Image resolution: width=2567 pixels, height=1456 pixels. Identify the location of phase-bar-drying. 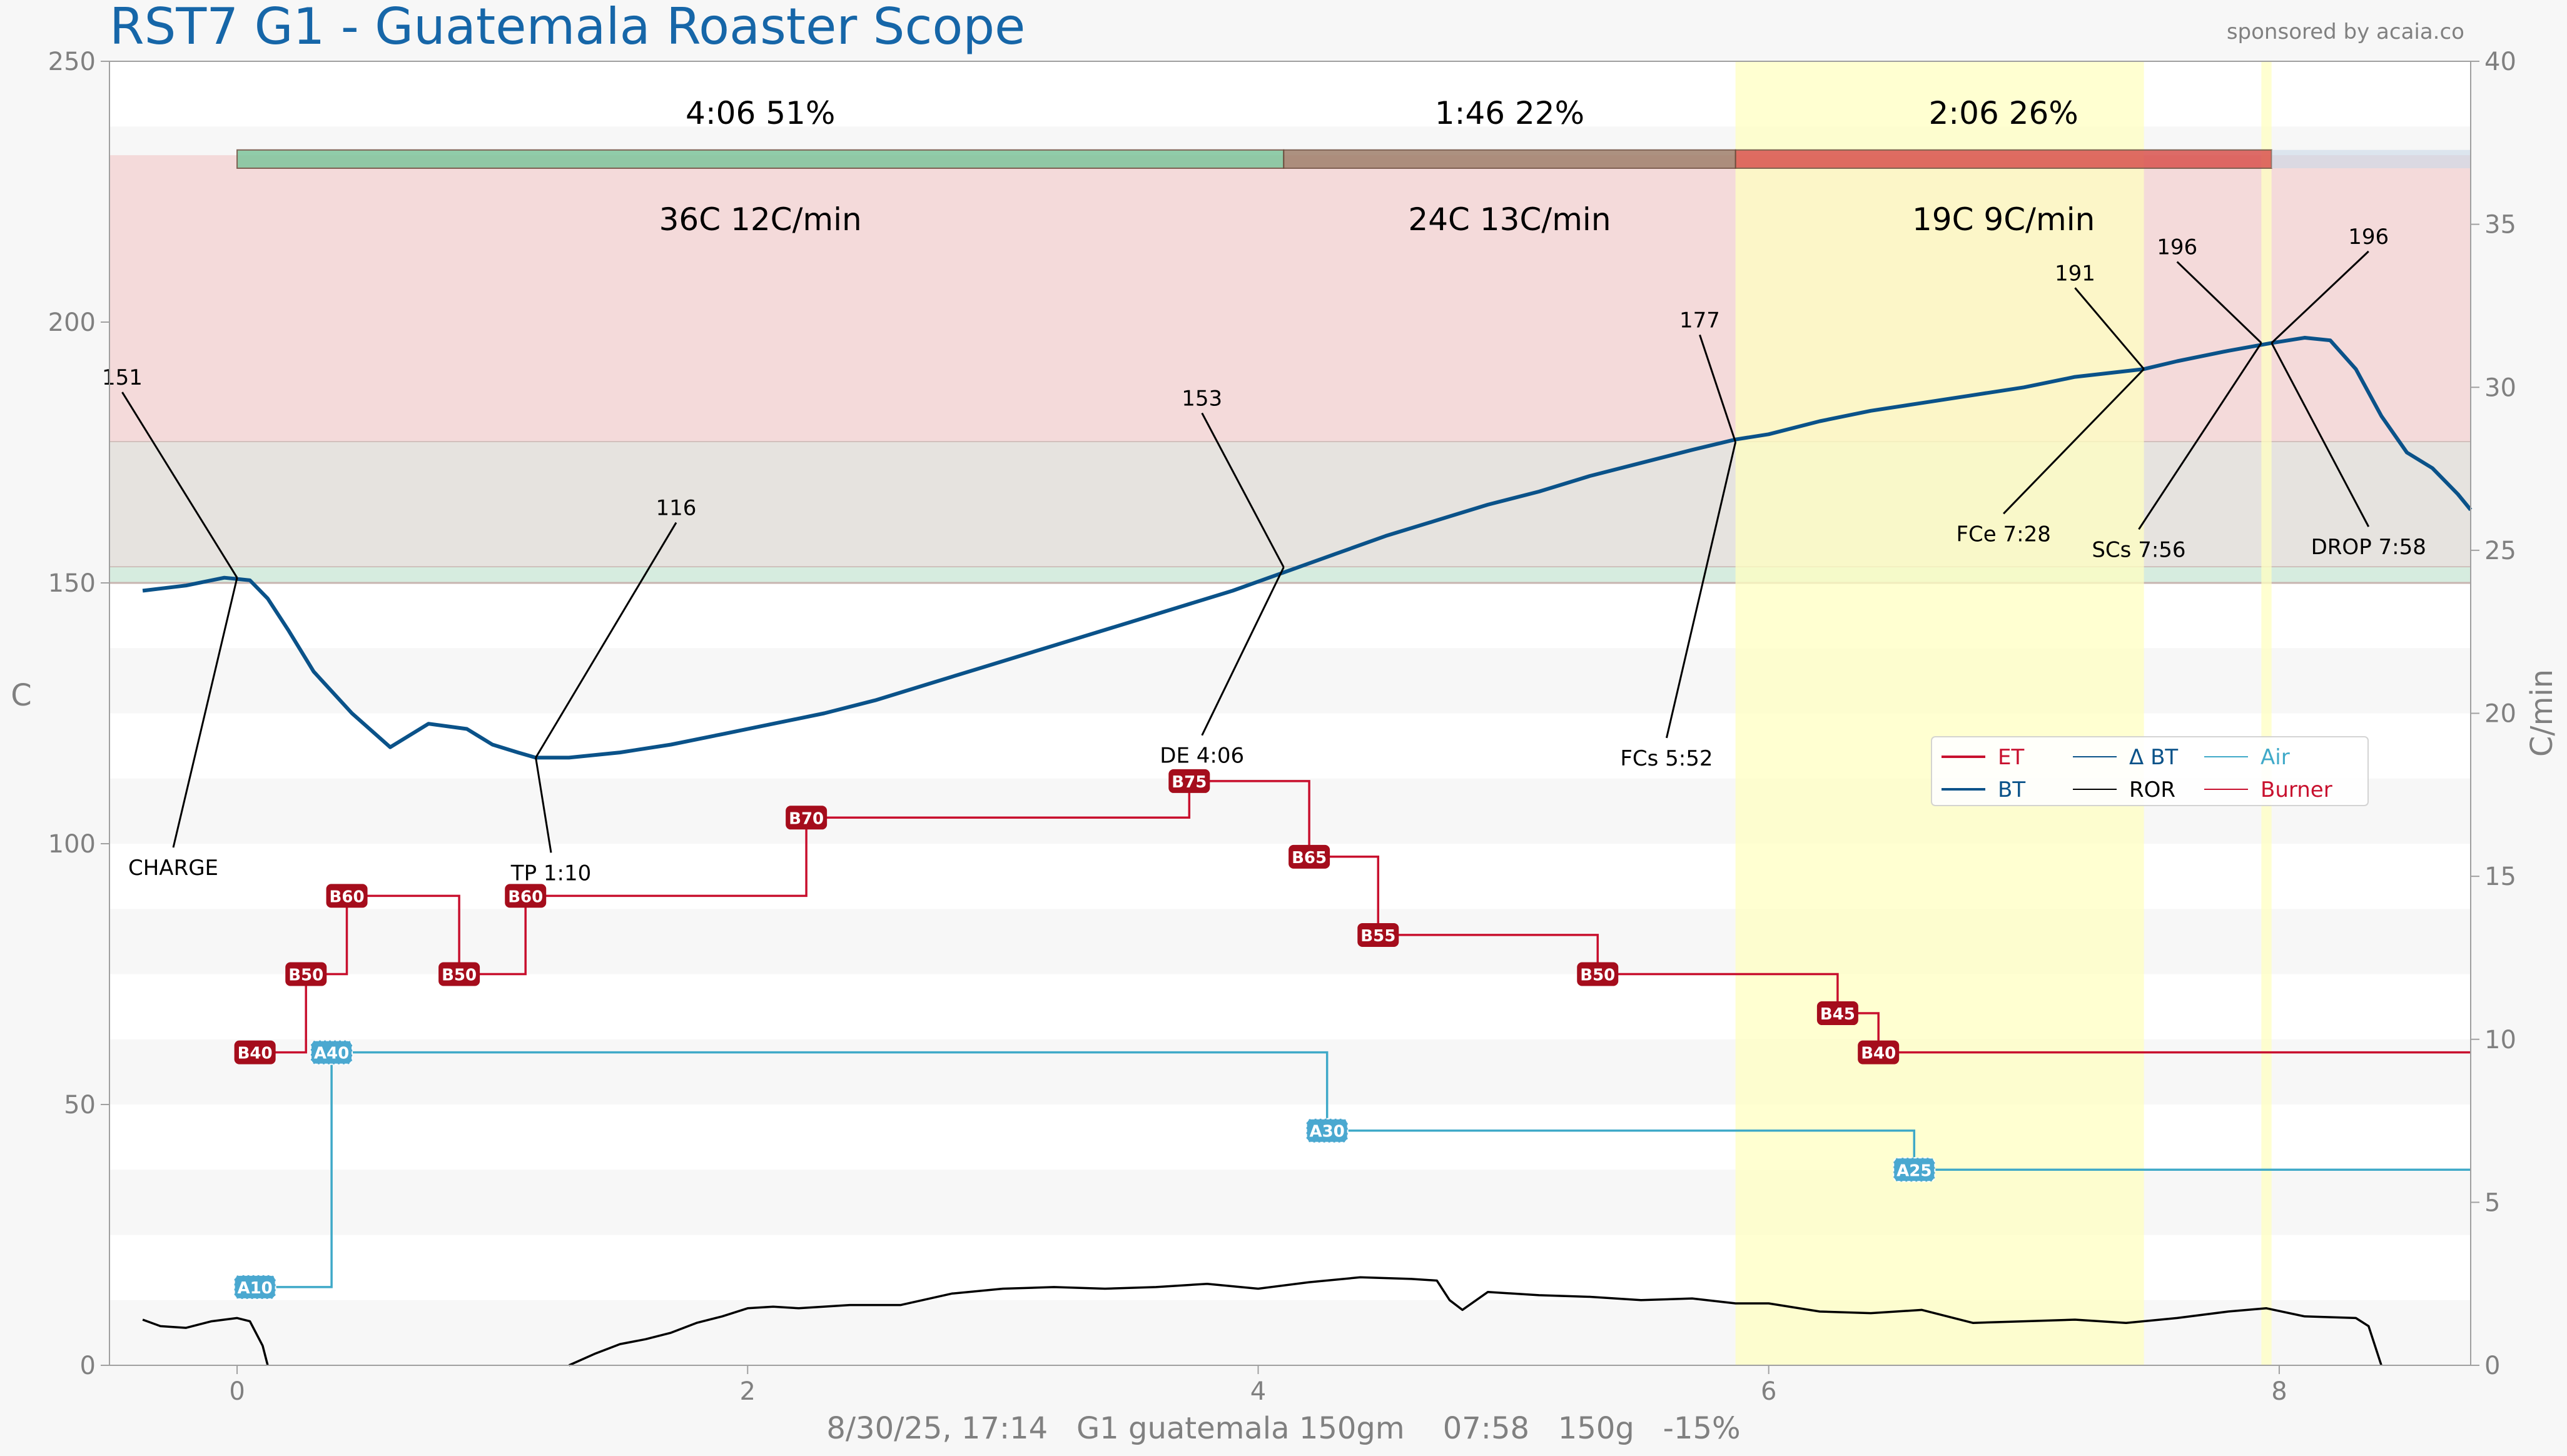
(761, 159).